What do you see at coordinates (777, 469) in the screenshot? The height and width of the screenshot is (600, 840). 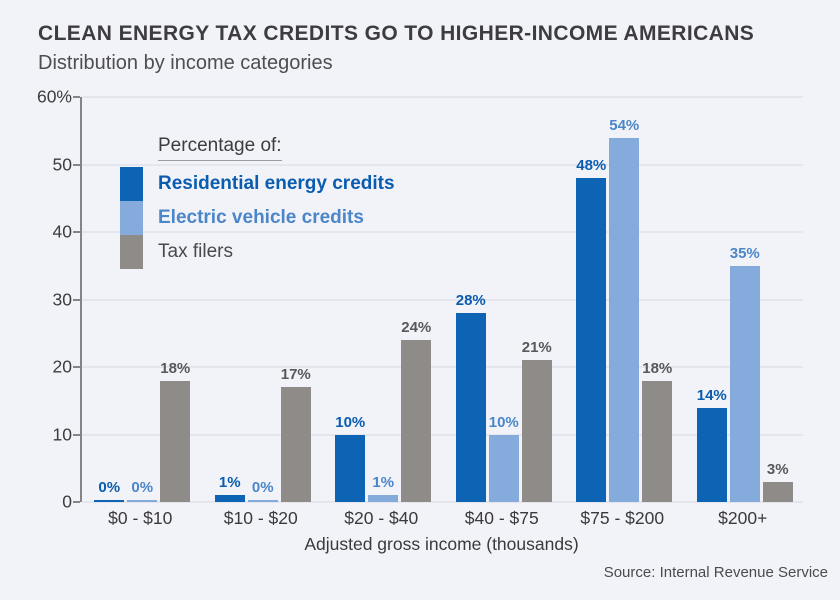 I see `bar-value-label: 3%` at bounding box center [777, 469].